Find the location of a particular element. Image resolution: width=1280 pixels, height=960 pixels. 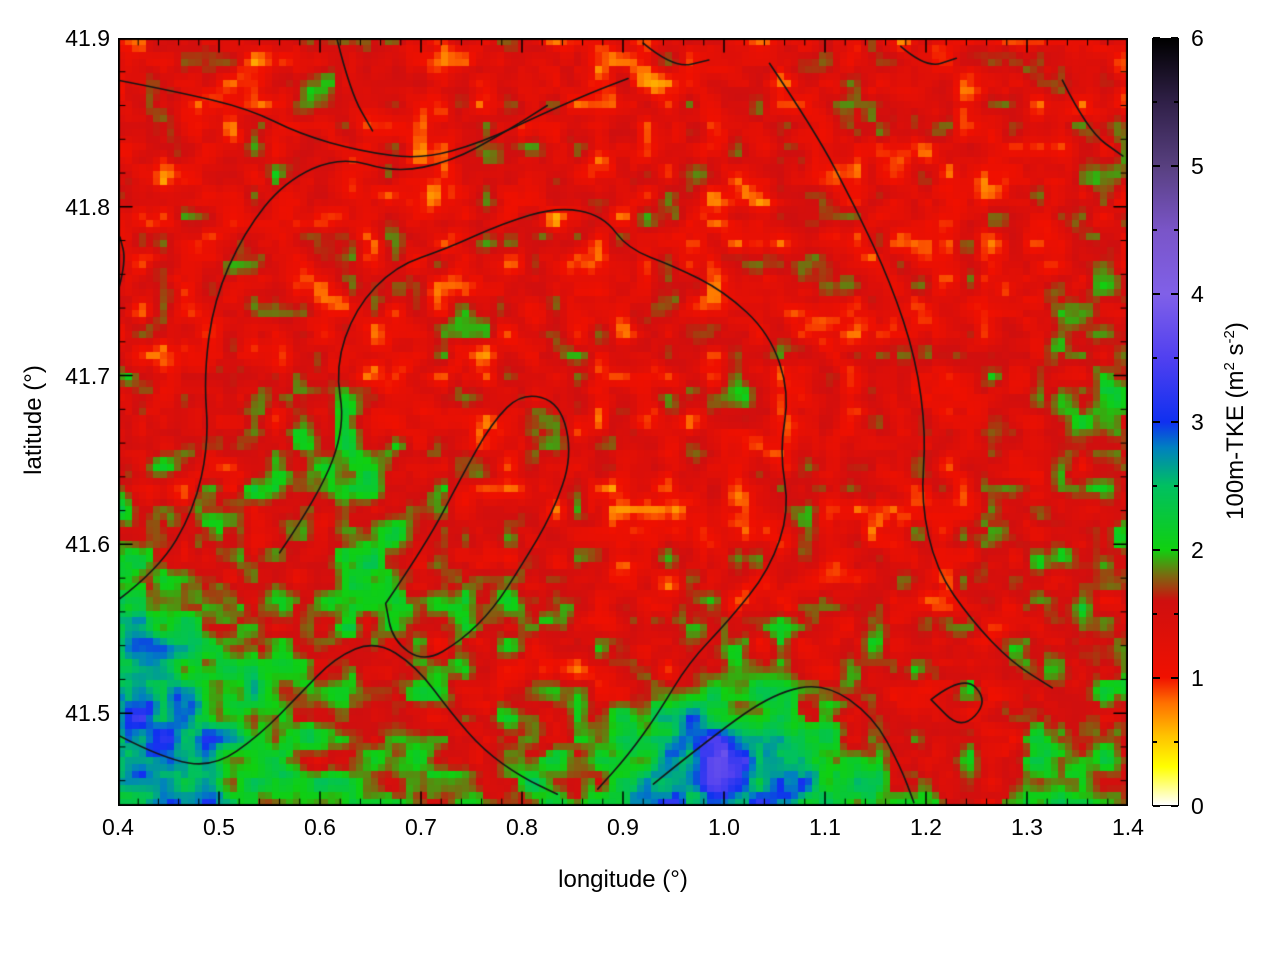

colorbar-tick-label: 1 is located at coordinates (1197, 678).